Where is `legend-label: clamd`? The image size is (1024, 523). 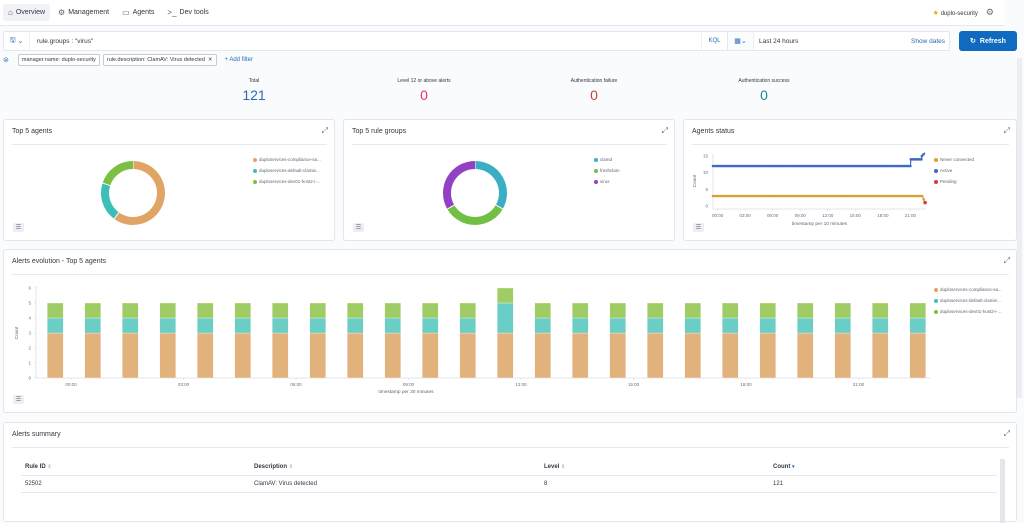
legend-label: clamd is located at coordinates (606, 159).